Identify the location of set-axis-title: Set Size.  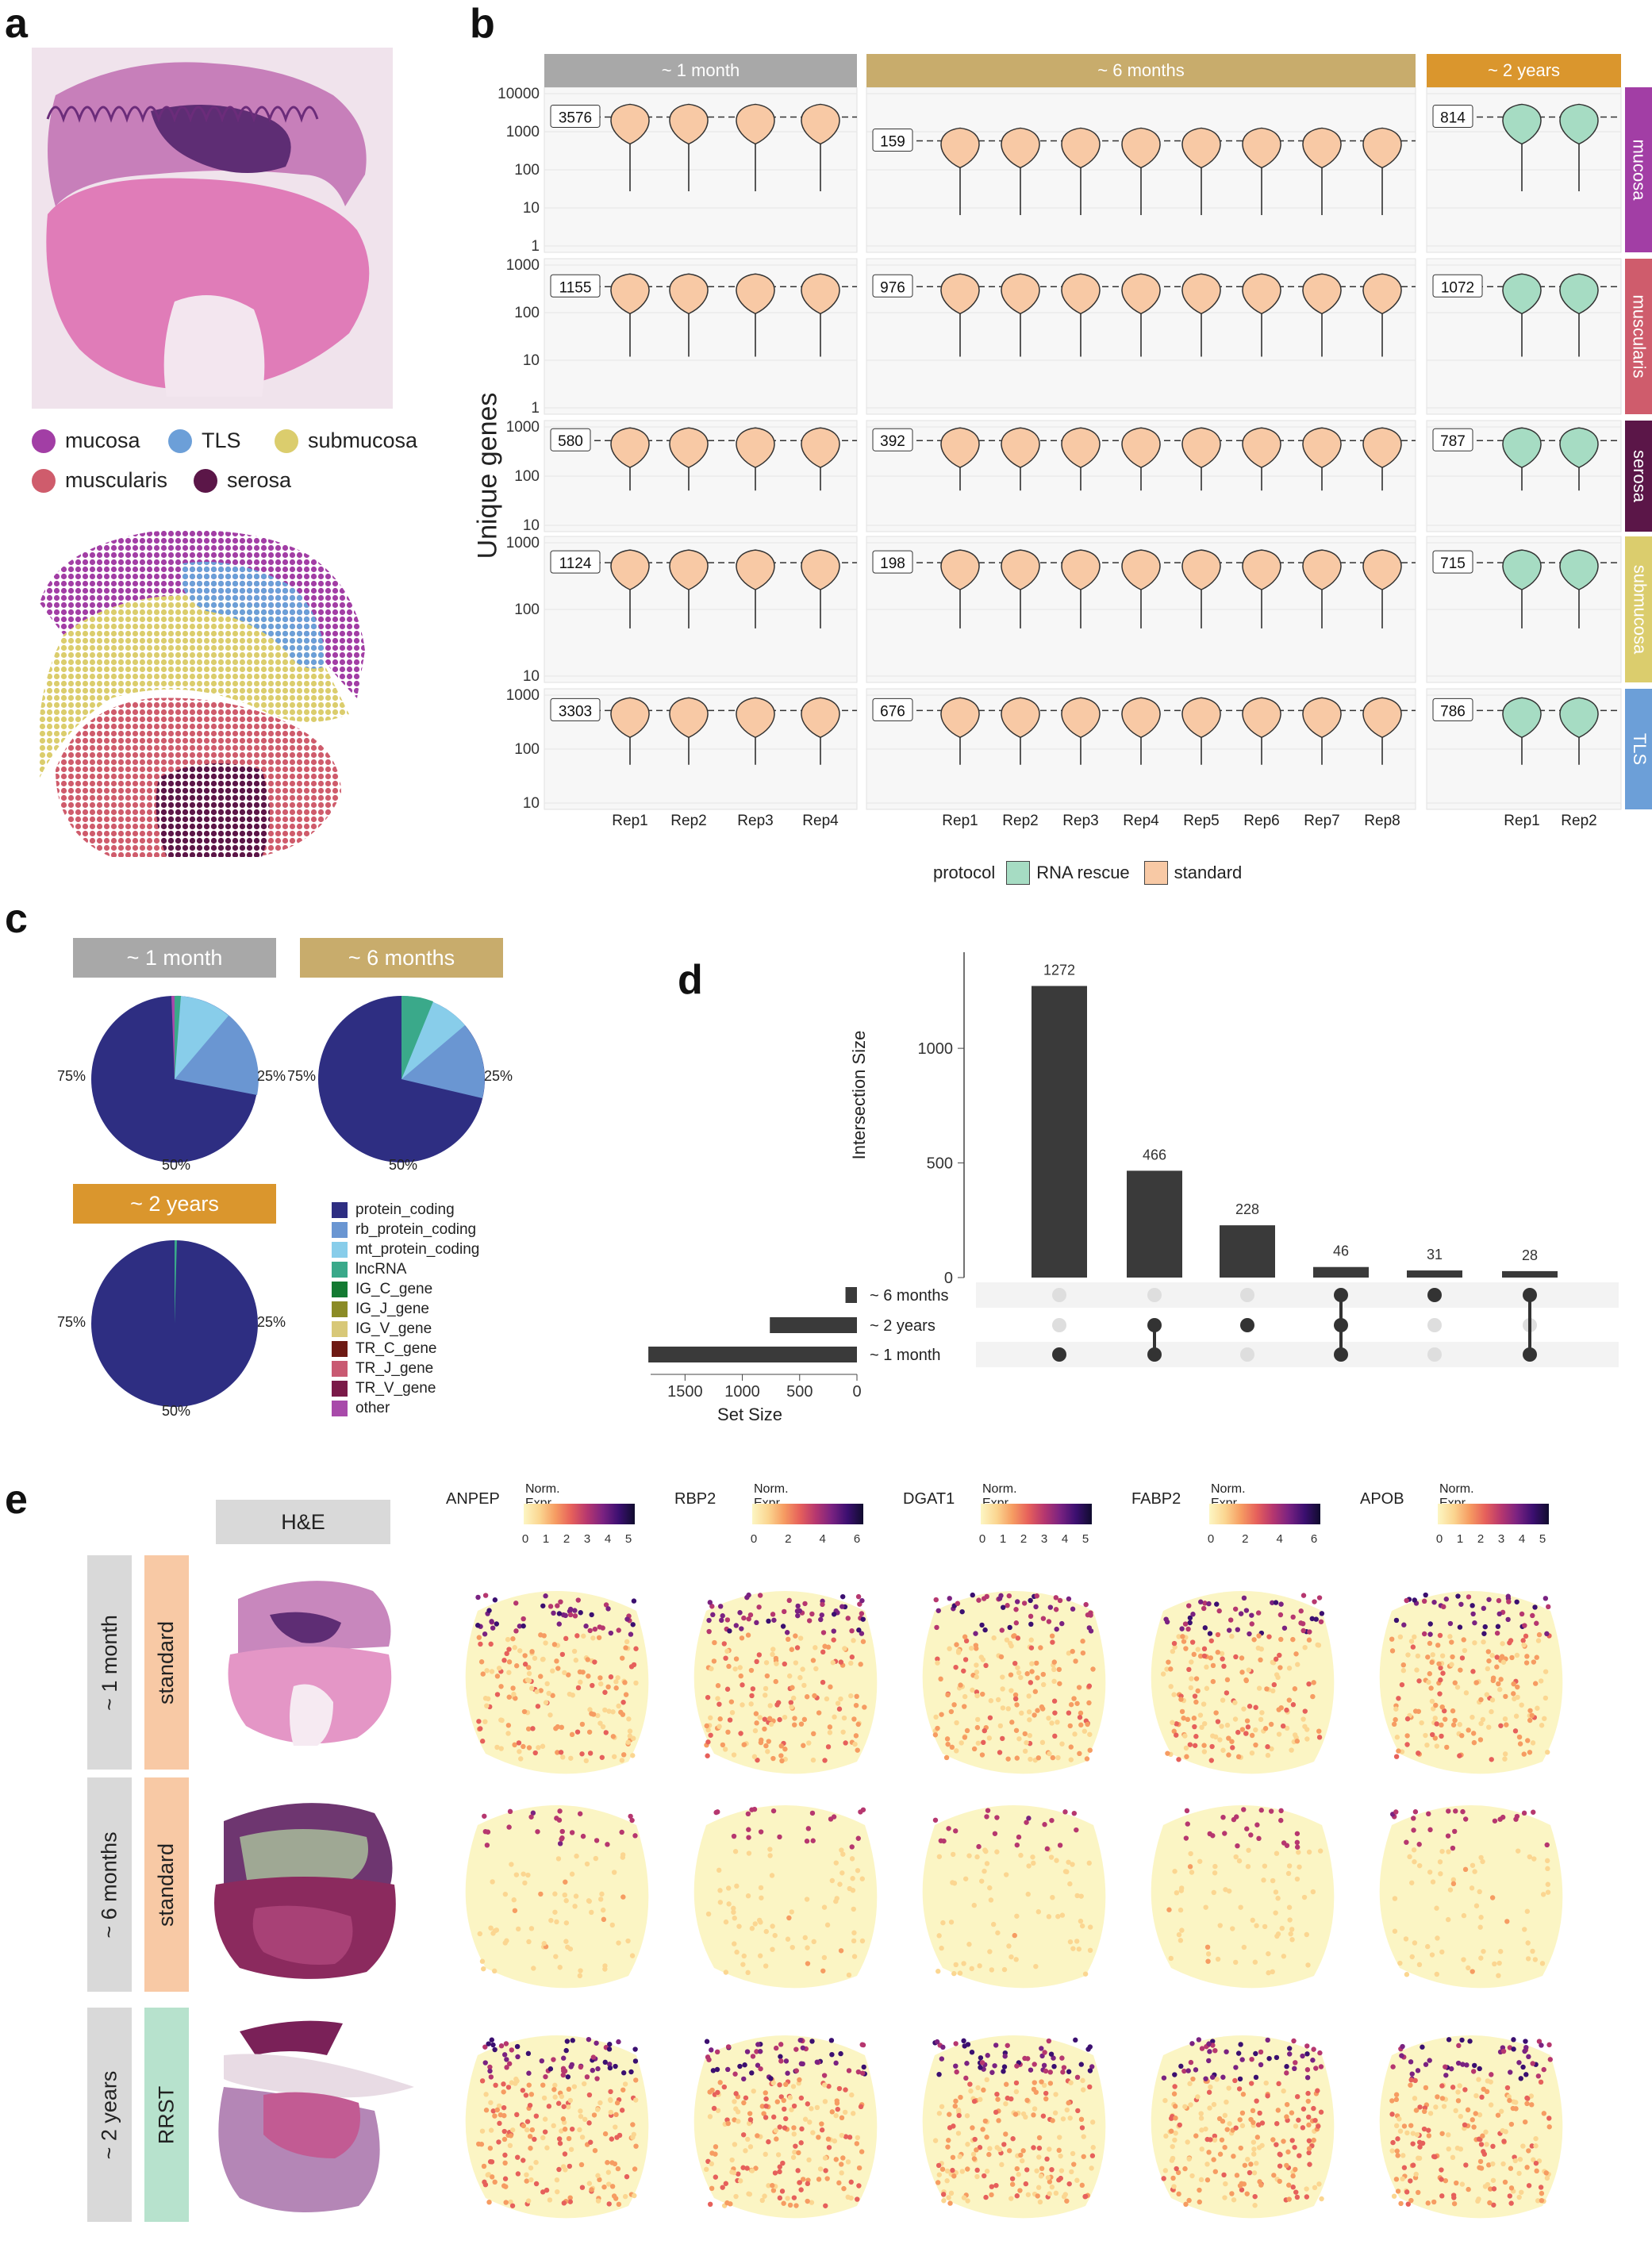
(749, 1414).